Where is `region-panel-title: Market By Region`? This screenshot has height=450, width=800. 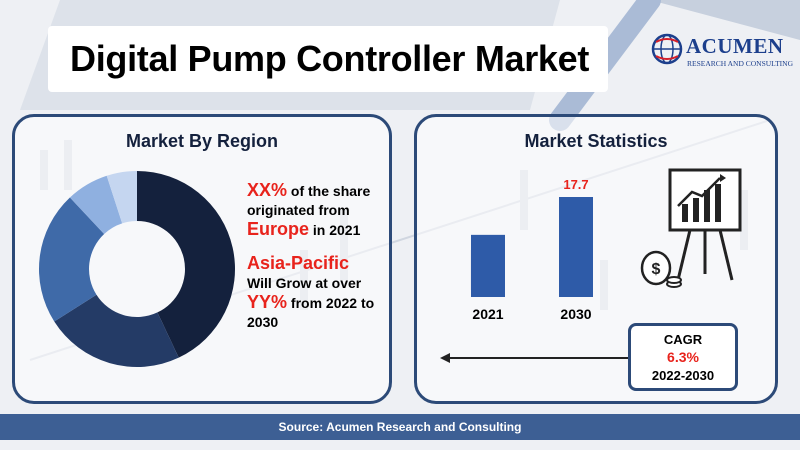
region-panel-title: Market By Region is located at coordinates (202, 141).